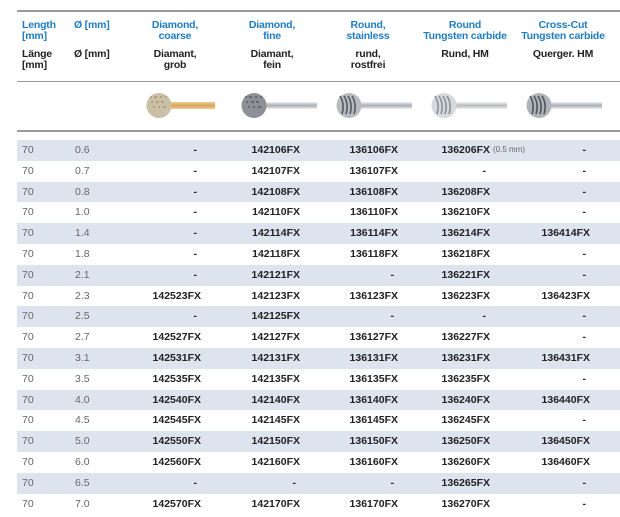  I want to click on article-number: 142106FX, so click(265, 150).